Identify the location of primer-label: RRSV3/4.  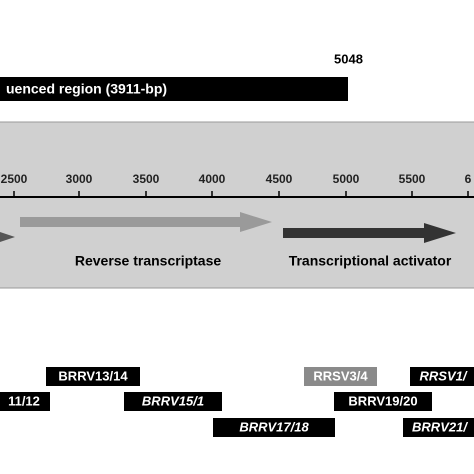
(340, 375).